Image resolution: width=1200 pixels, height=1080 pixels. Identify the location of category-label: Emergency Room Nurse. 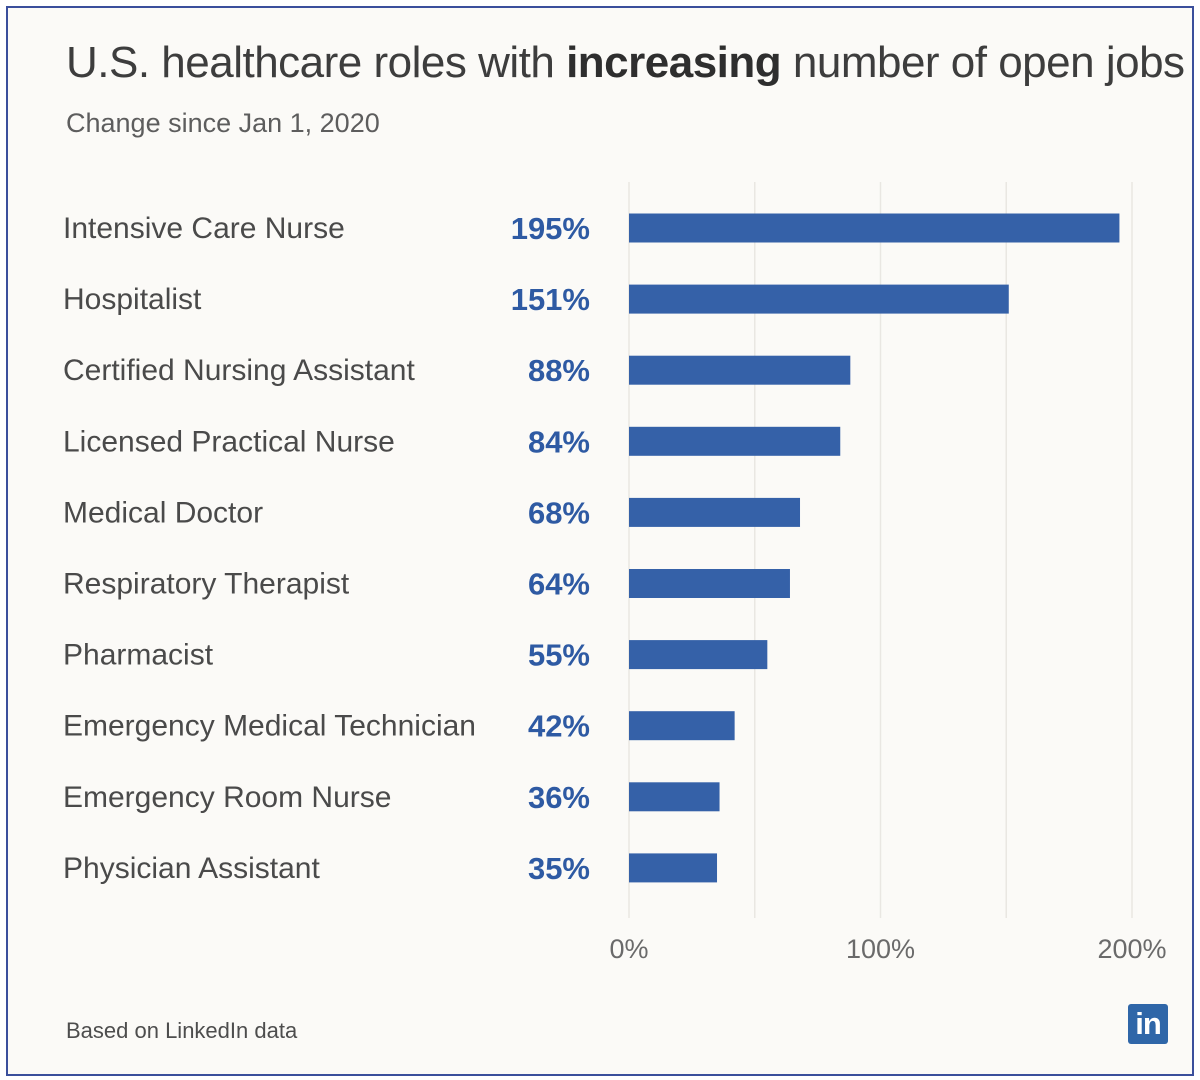
(227, 797).